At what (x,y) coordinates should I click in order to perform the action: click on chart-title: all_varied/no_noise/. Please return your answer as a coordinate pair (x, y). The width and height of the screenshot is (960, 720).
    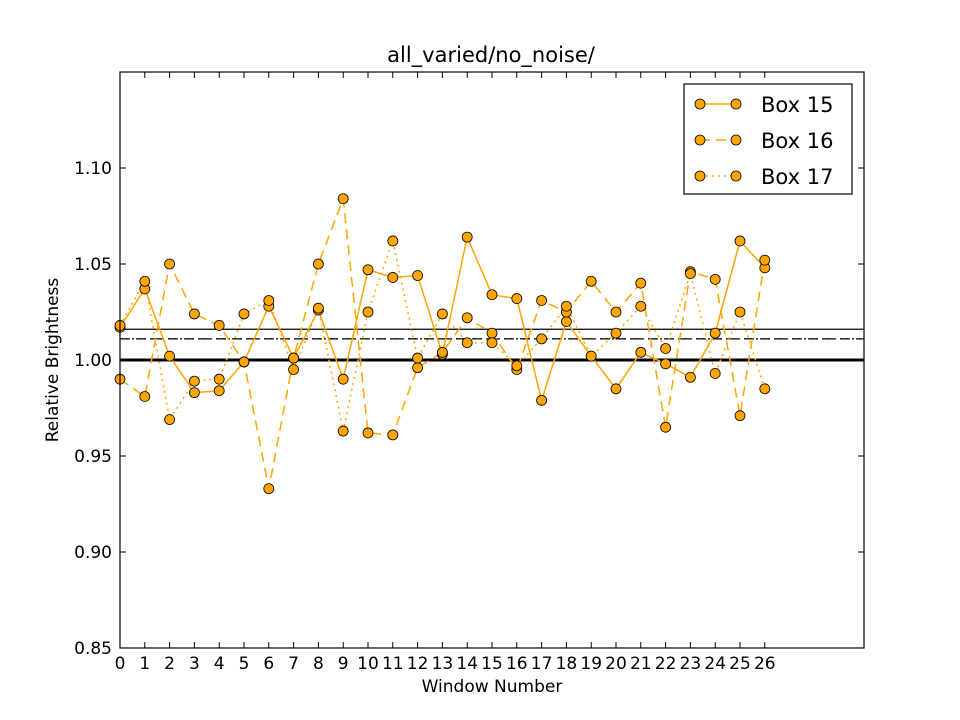
    Looking at the image, I should click on (491, 55).